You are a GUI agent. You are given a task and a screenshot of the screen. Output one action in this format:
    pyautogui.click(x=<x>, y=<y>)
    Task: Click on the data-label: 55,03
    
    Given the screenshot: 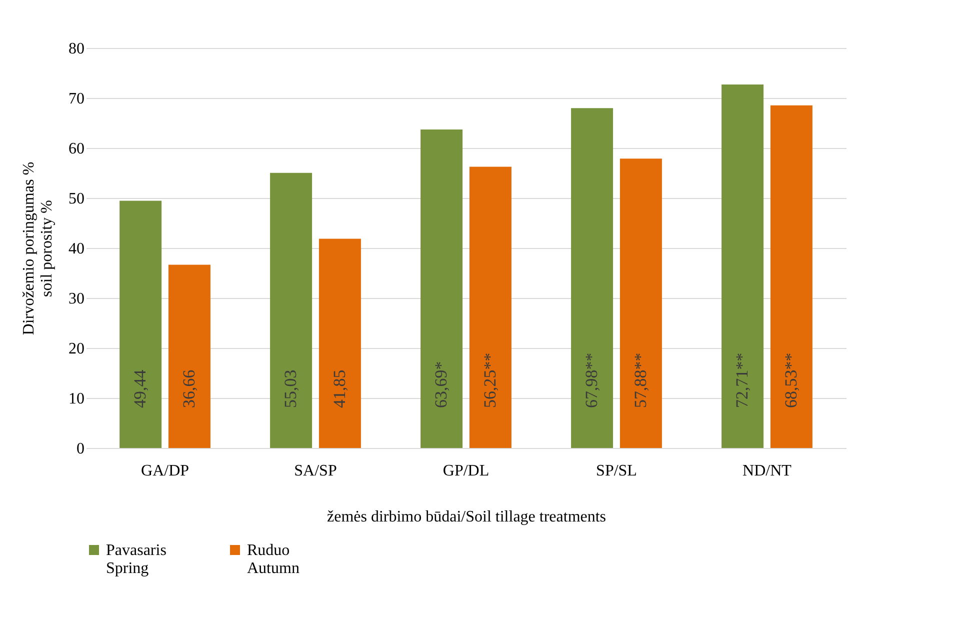 What is the action you would take?
    pyautogui.click(x=290, y=389)
    